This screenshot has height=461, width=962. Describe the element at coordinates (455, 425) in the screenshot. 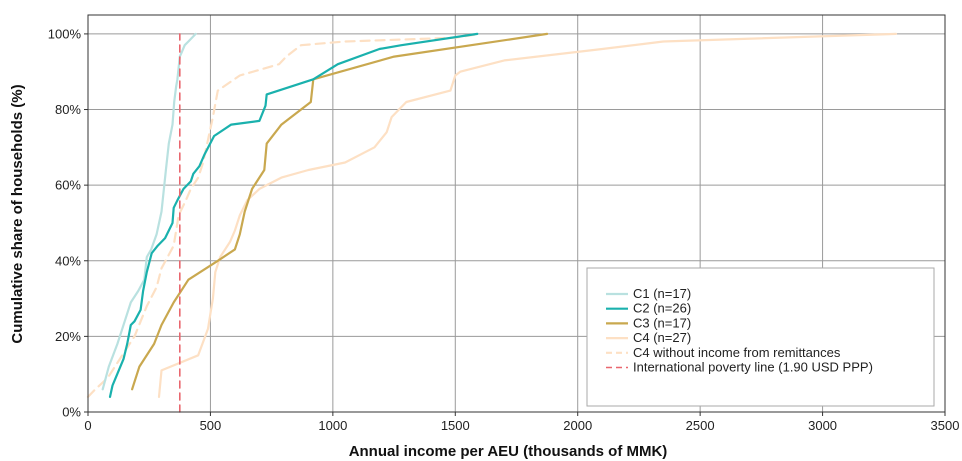

I see `x-tick-label: 1500` at that location.